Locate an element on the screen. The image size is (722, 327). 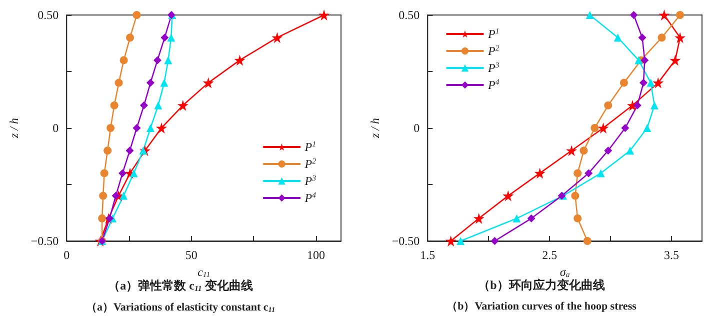
x-tick-label: 0 is located at coordinates (67, 255).